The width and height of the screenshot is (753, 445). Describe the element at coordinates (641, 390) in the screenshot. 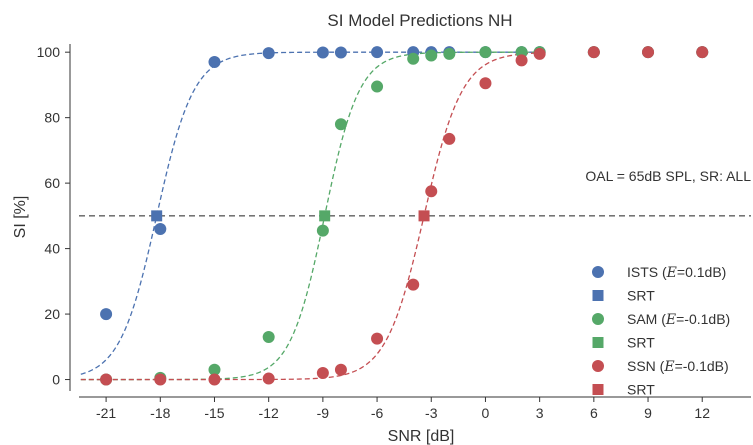

I see `legend-srt-label-2: SRT` at that location.